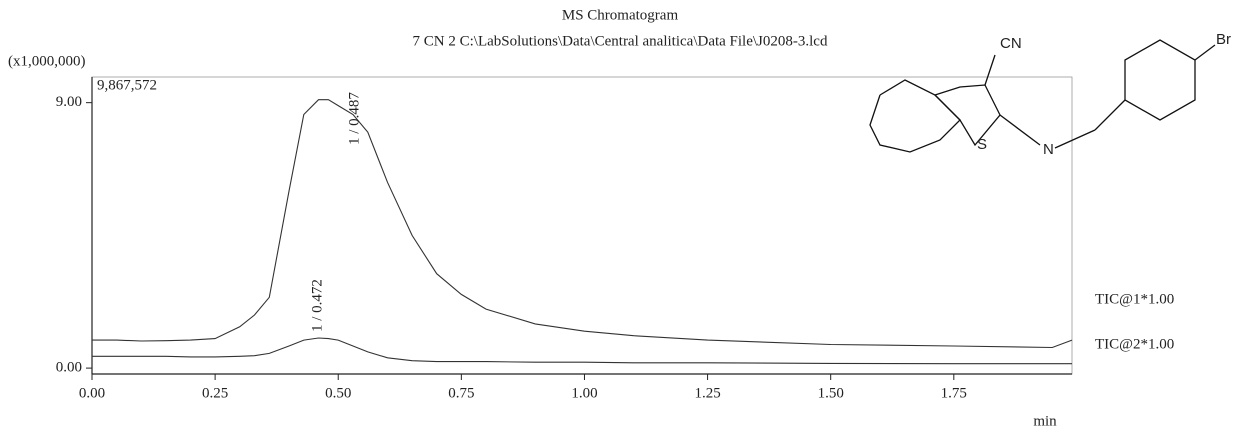 The image size is (1241, 432). Describe the element at coordinates (1045, 421) in the screenshot. I see `x-axis-label: min` at that location.